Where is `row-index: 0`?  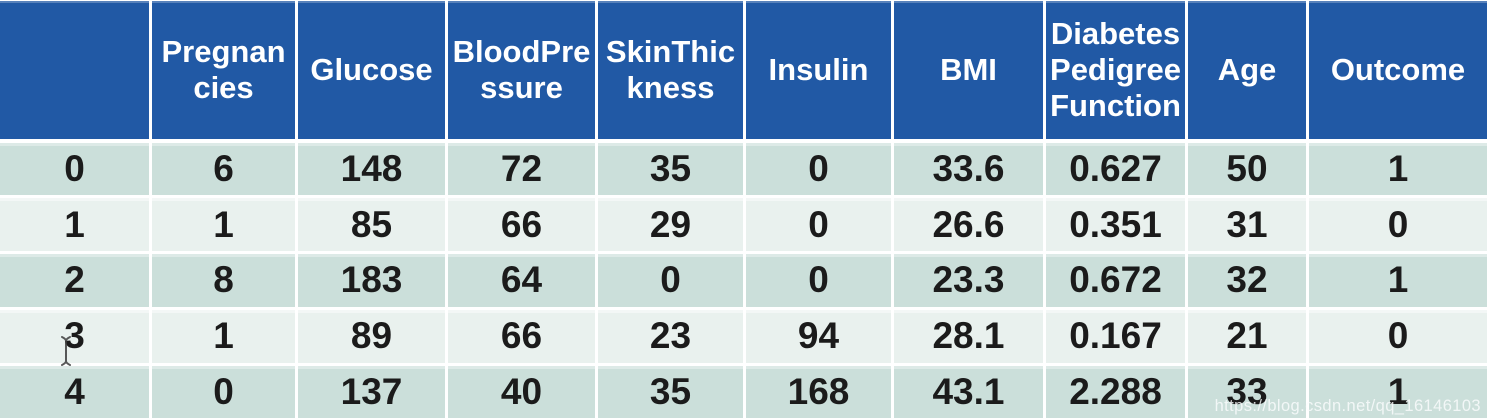
row-index: 0 is located at coordinates (74, 168).